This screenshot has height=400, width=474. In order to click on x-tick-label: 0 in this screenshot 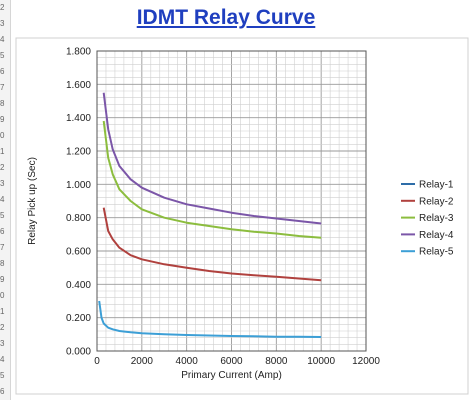, I will do `click(97, 361)`.